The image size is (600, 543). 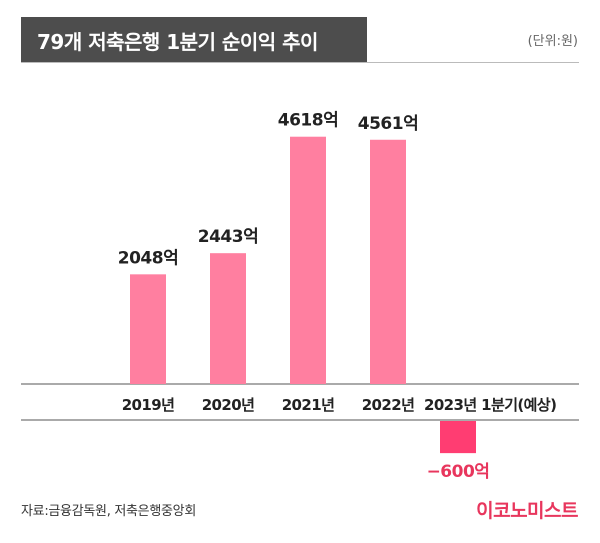 What do you see at coordinates (108, 511) in the screenshot?
I see `source-note: 자료:금융감독원, 저축은행중앙회` at bounding box center [108, 511].